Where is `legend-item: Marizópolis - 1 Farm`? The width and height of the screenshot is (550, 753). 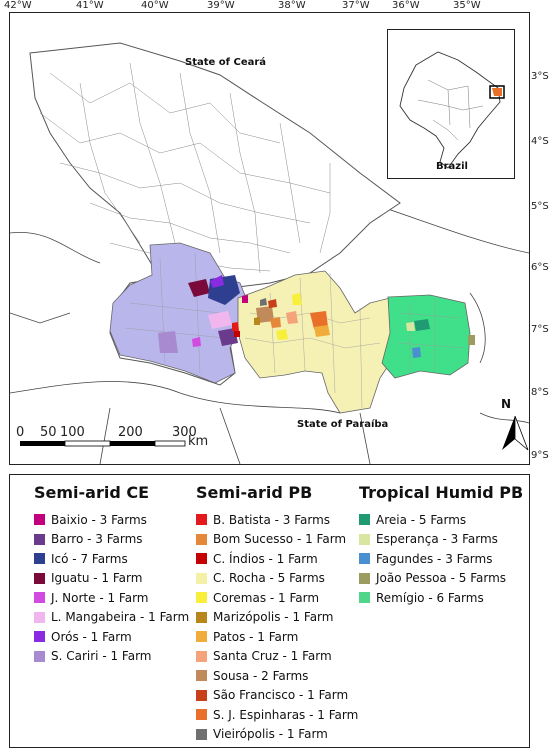 legend-item: Marizópolis - 1 Farm is located at coordinates (277, 618).